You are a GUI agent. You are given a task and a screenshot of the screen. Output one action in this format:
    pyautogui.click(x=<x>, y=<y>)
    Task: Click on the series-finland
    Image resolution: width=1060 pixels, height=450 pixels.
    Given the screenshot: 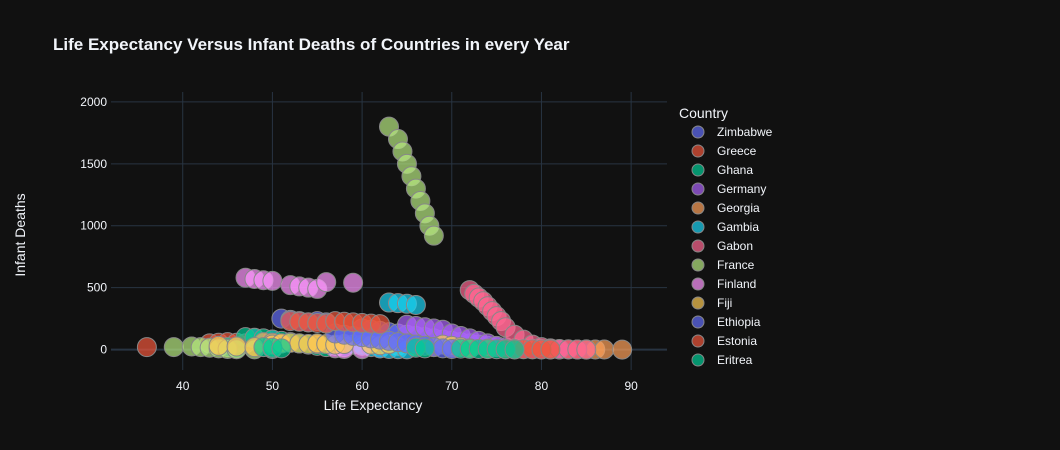 What is the action you would take?
    pyautogui.click(x=304, y=313)
    